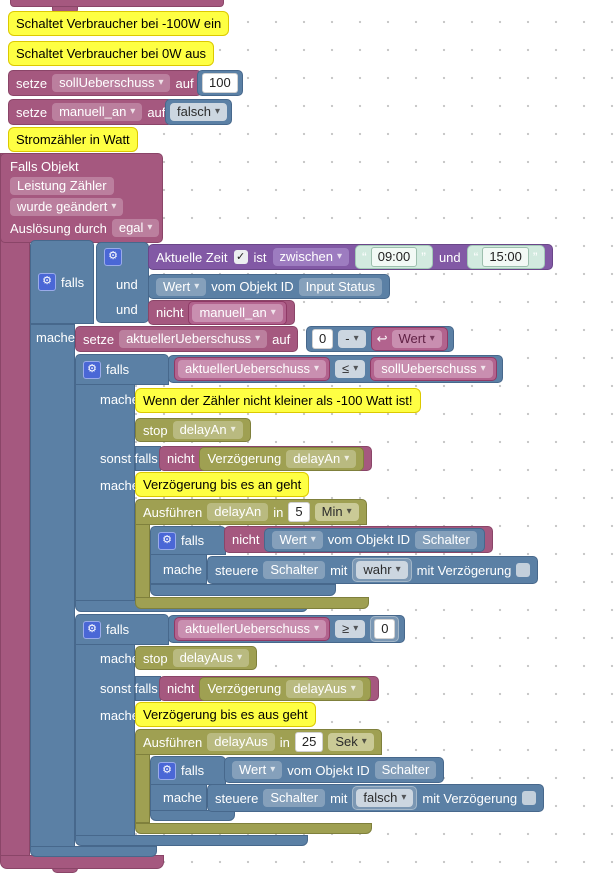  Describe the element at coordinates (240, 257) in the screenshot. I see `checkbox-checked: ✓` at that location.